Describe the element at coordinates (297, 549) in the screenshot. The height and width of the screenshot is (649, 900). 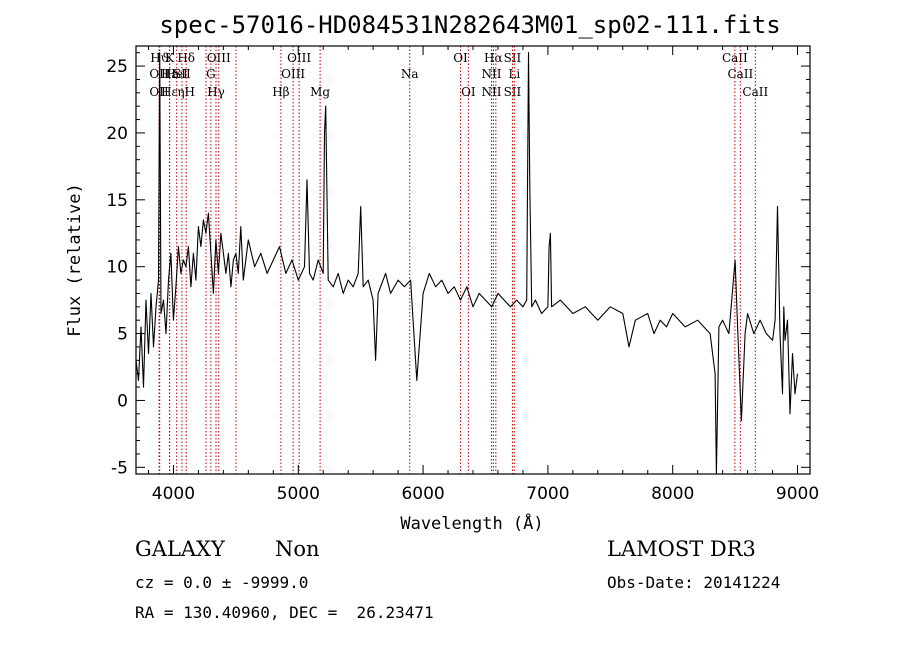
I see `object-subclass: Non` at that location.